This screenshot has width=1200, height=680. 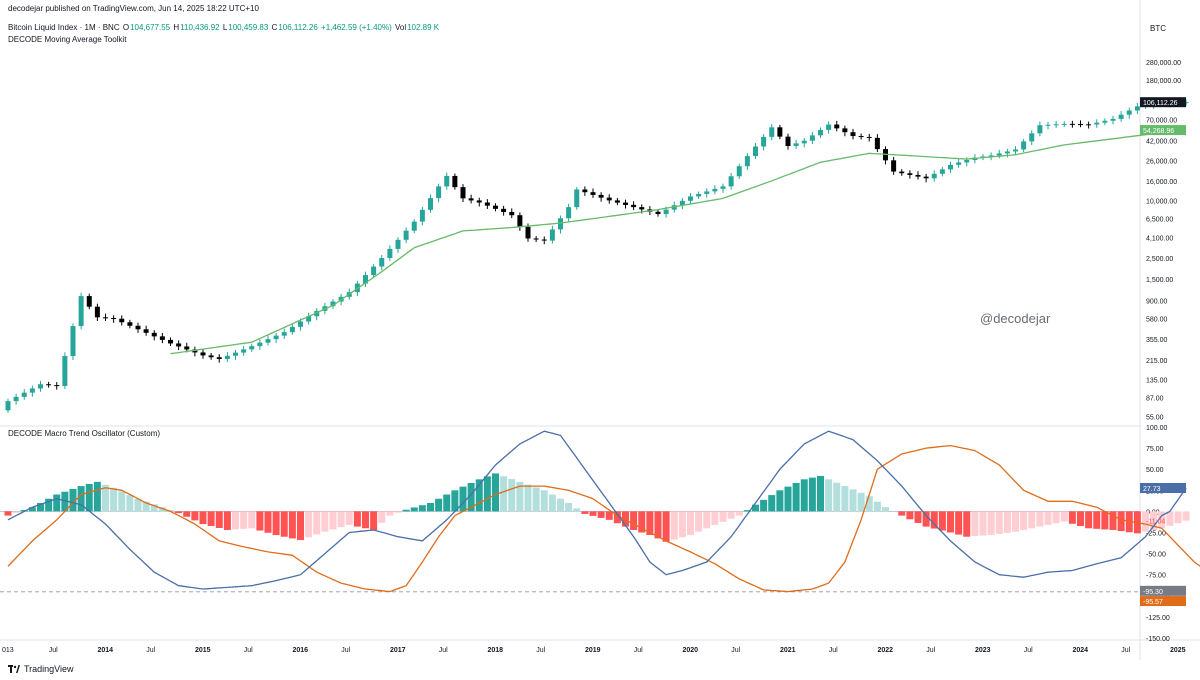 I want to click on price-tick-label: 355.00, so click(x=1157, y=340).